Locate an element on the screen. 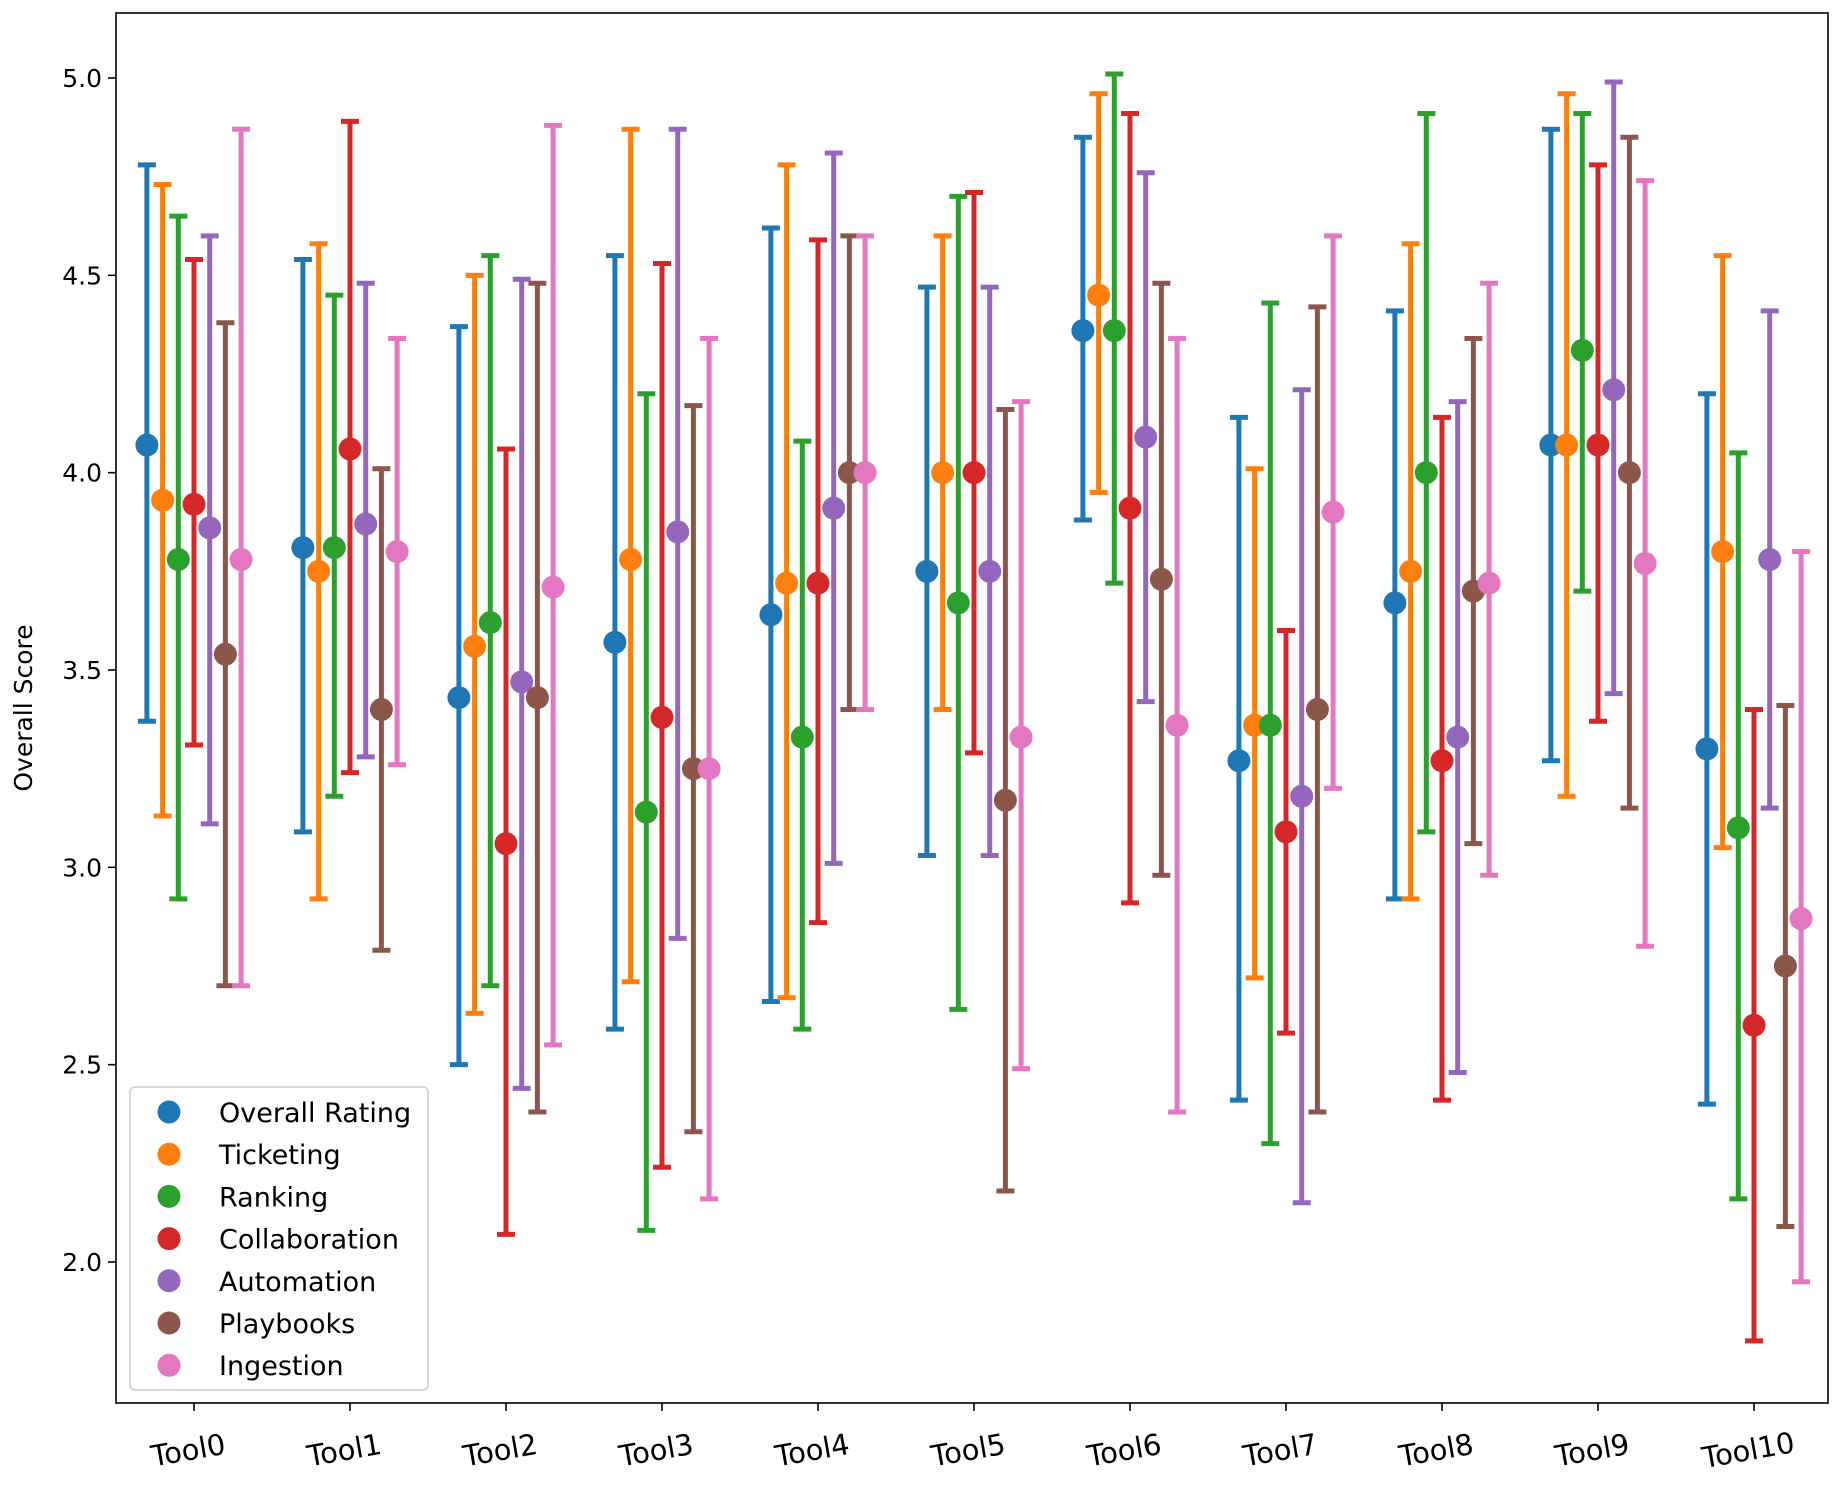  y-tick-label: 4.0 is located at coordinates (82, 473).